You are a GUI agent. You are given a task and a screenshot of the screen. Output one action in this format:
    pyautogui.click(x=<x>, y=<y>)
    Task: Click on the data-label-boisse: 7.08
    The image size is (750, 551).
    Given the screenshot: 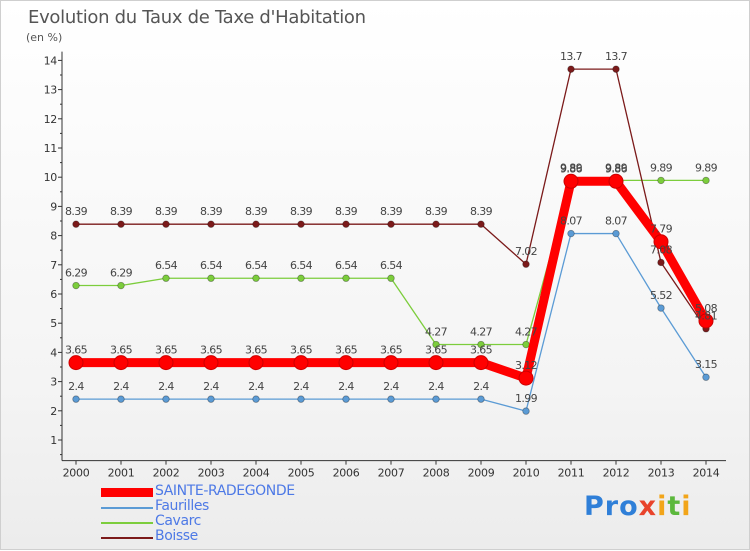 What is the action you would take?
    pyautogui.click(x=661, y=249)
    